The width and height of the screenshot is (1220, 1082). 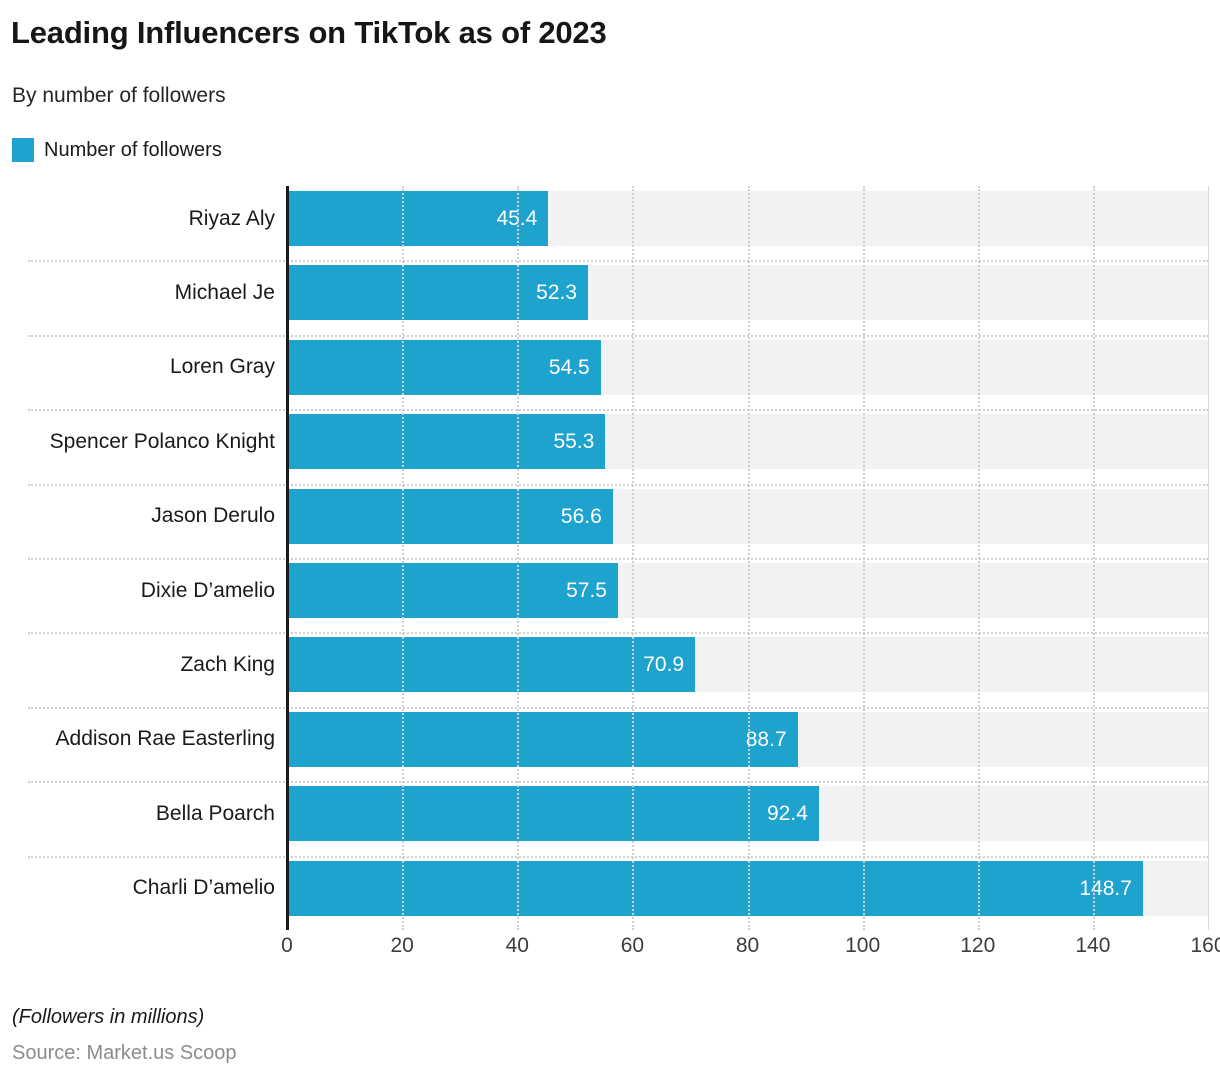 What do you see at coordinates (557, 293) in the screenshot?
I see `bar-value-label: 52.3` at bounding box center [557, 293].